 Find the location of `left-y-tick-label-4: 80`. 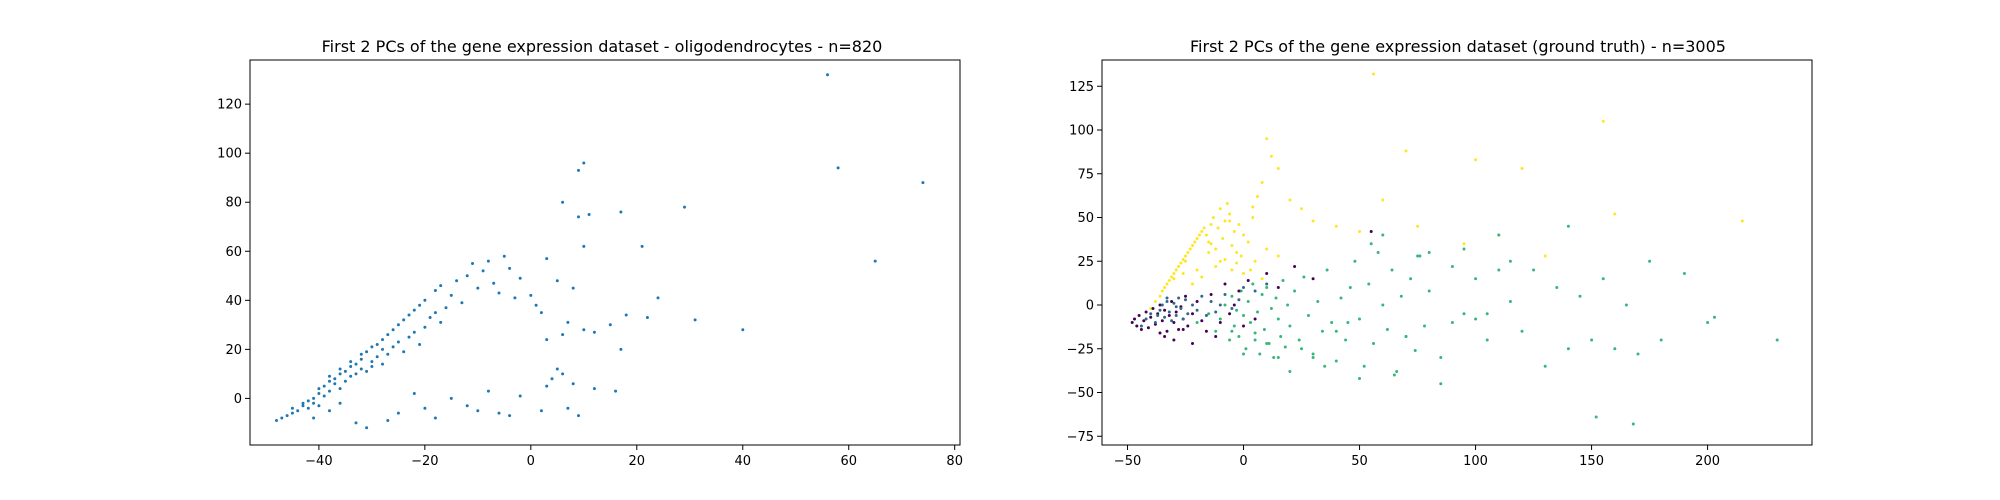

left-y-tick-label-4: 80 is located at coordinates (233, 203).